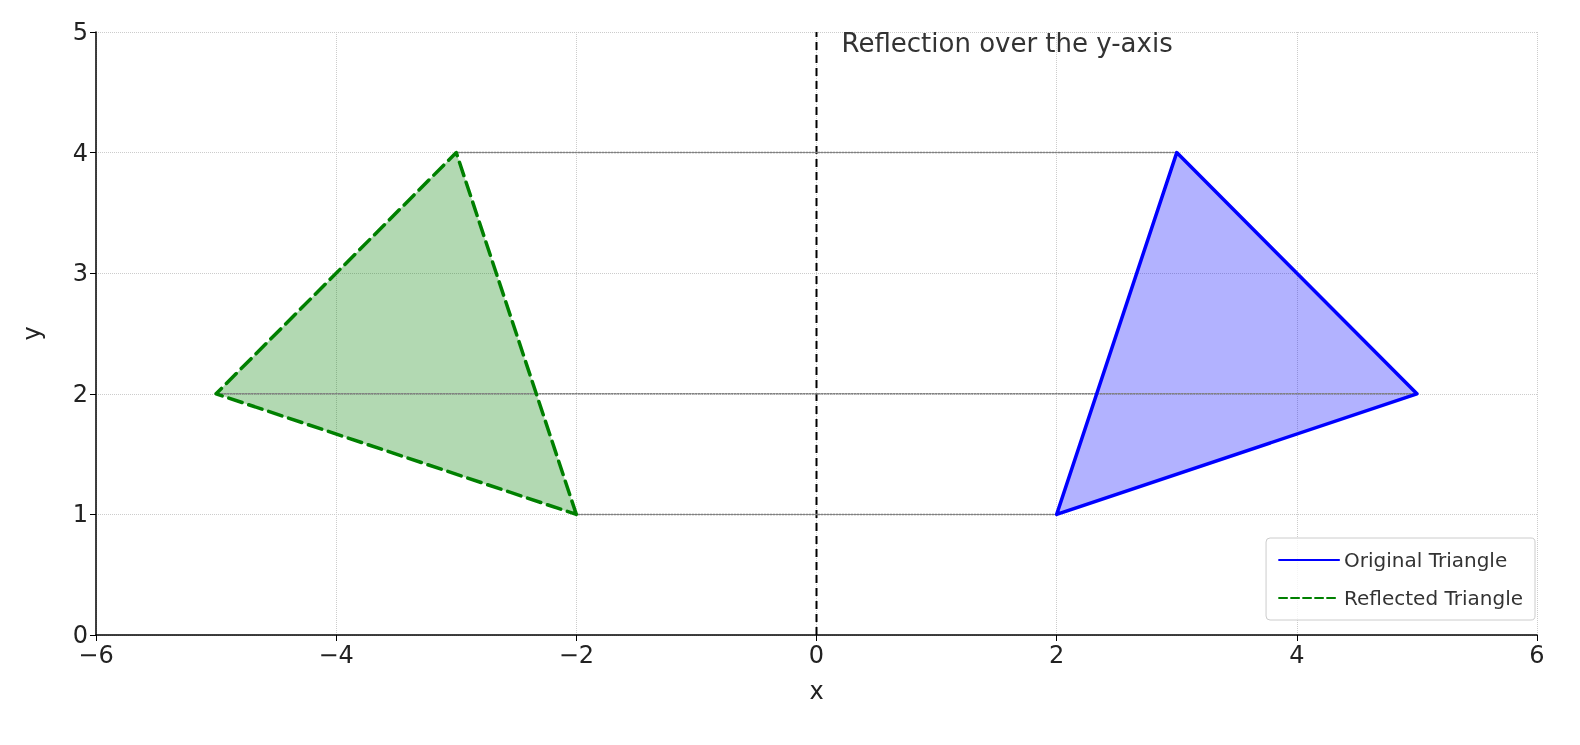  Describe the element at coordinates (80, 32) in the screenshot. I see `y-tick-label: 5` at that location.